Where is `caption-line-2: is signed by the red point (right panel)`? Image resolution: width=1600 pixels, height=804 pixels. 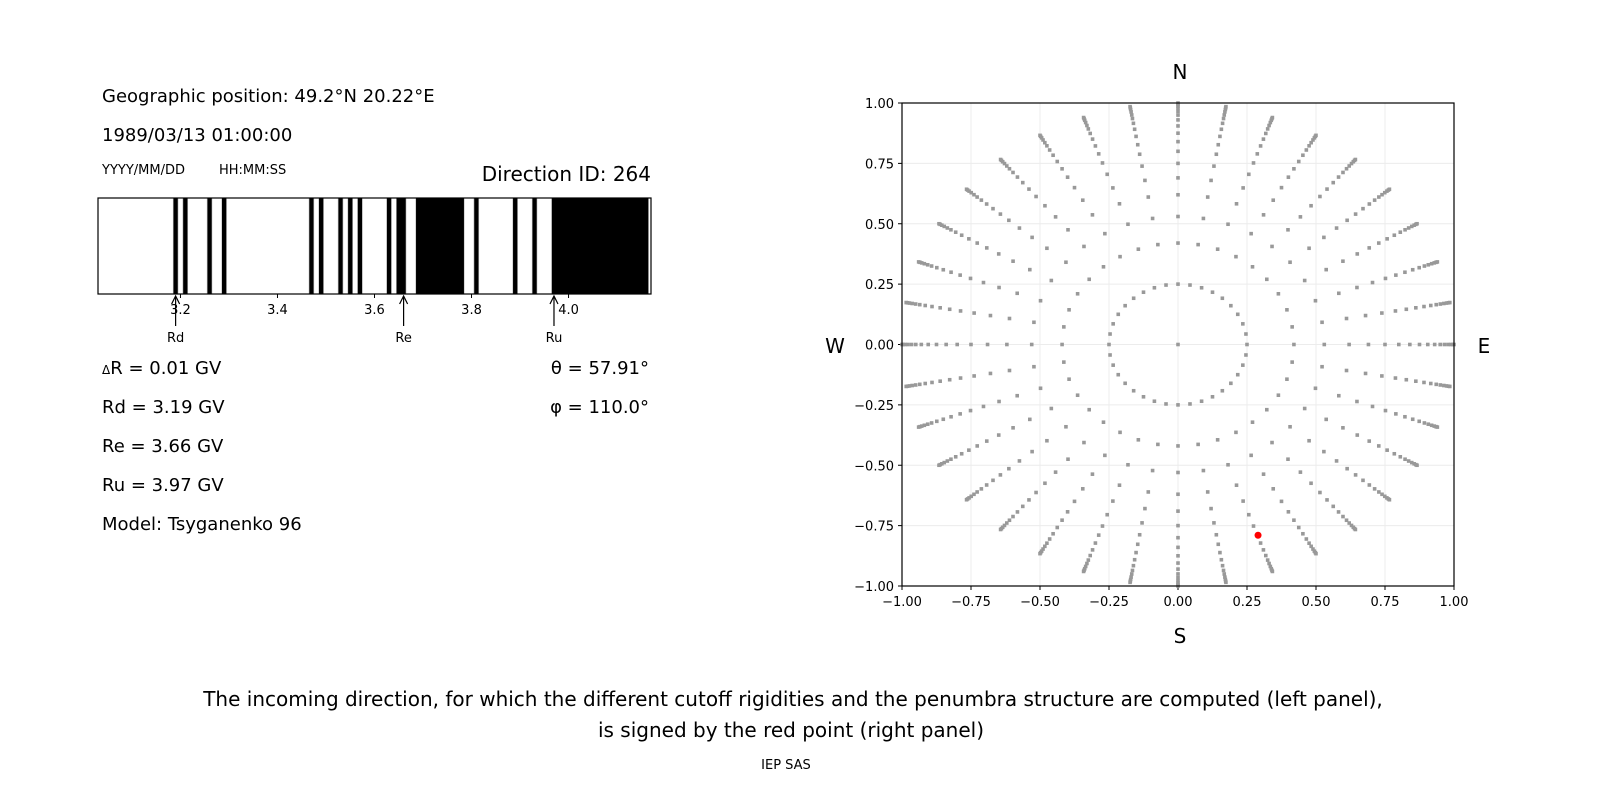 caption-line-2: is signed by the red point (right panel) is located at coordinates (791, 730).